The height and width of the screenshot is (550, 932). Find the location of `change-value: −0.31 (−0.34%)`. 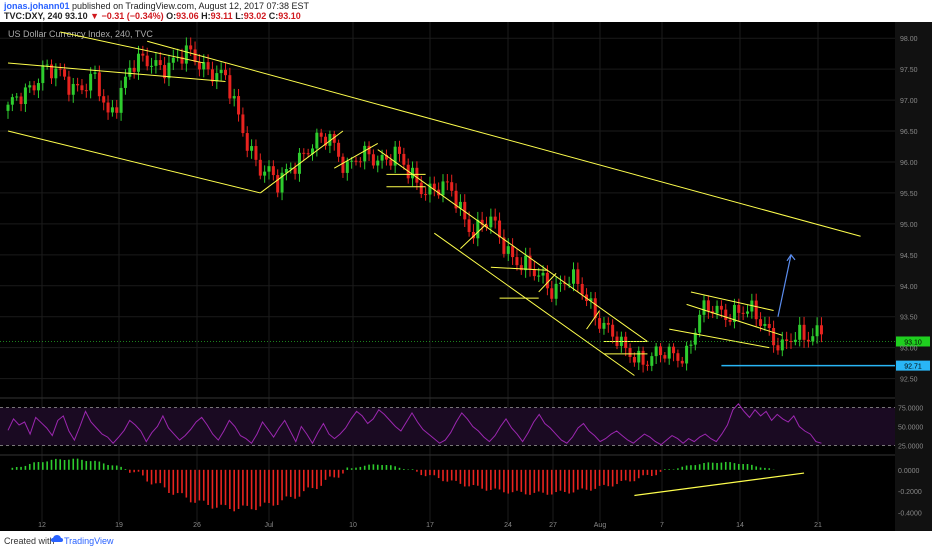

change-value: −0.31 (−0.34%) is located at coordinates (132, 16).